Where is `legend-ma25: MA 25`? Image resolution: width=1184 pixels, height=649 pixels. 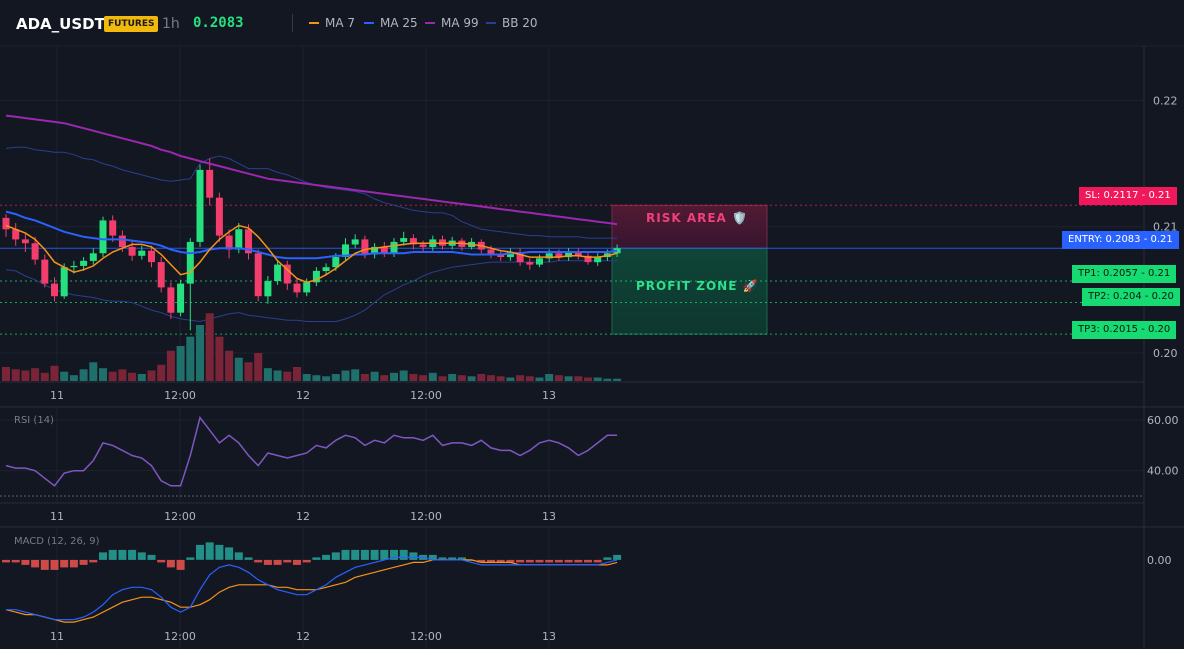 legend-ma25: MA 25 is located at coordinates (391, 23).